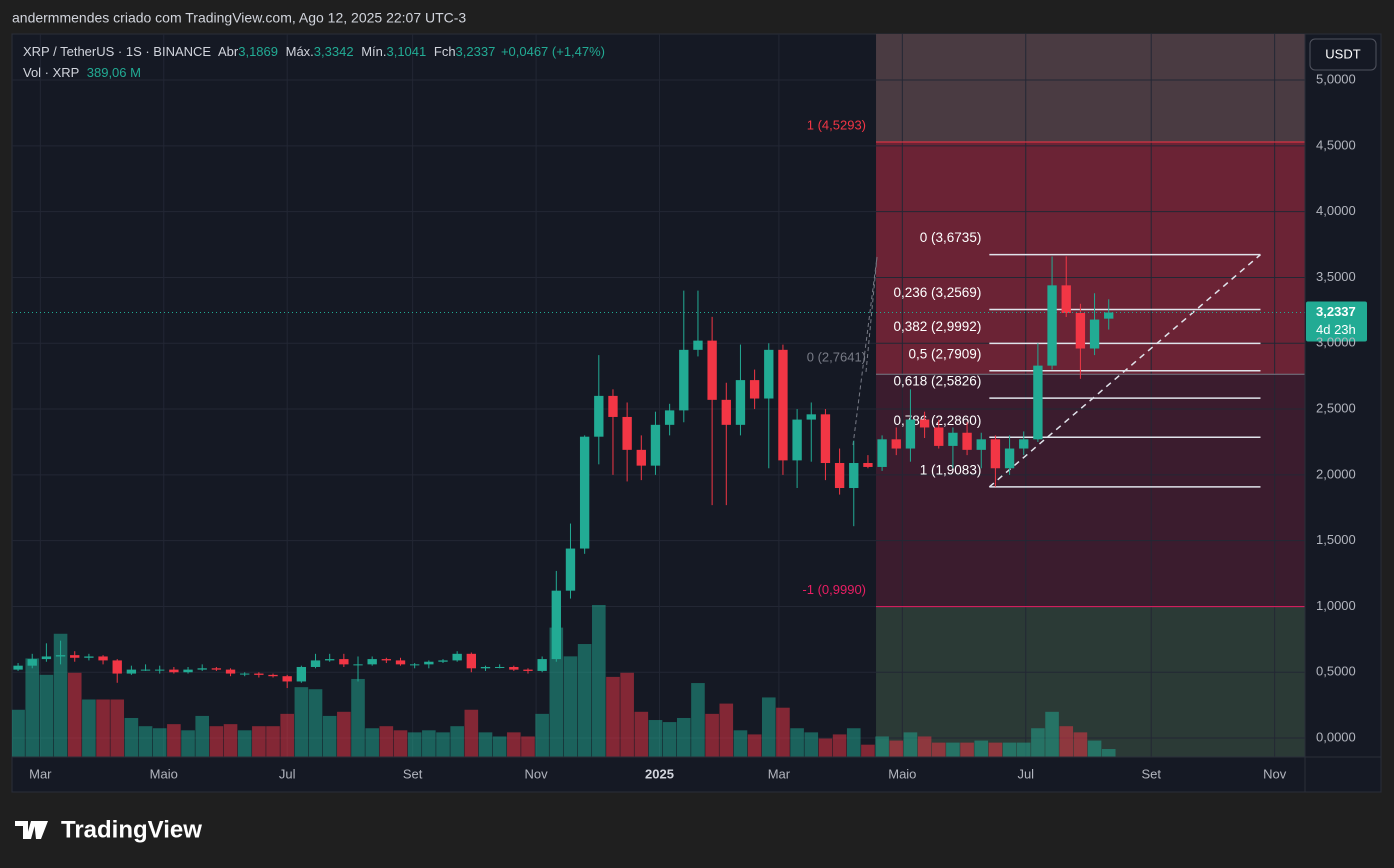  I want to click on volume-value: 389,06 M, so click(114, 72).